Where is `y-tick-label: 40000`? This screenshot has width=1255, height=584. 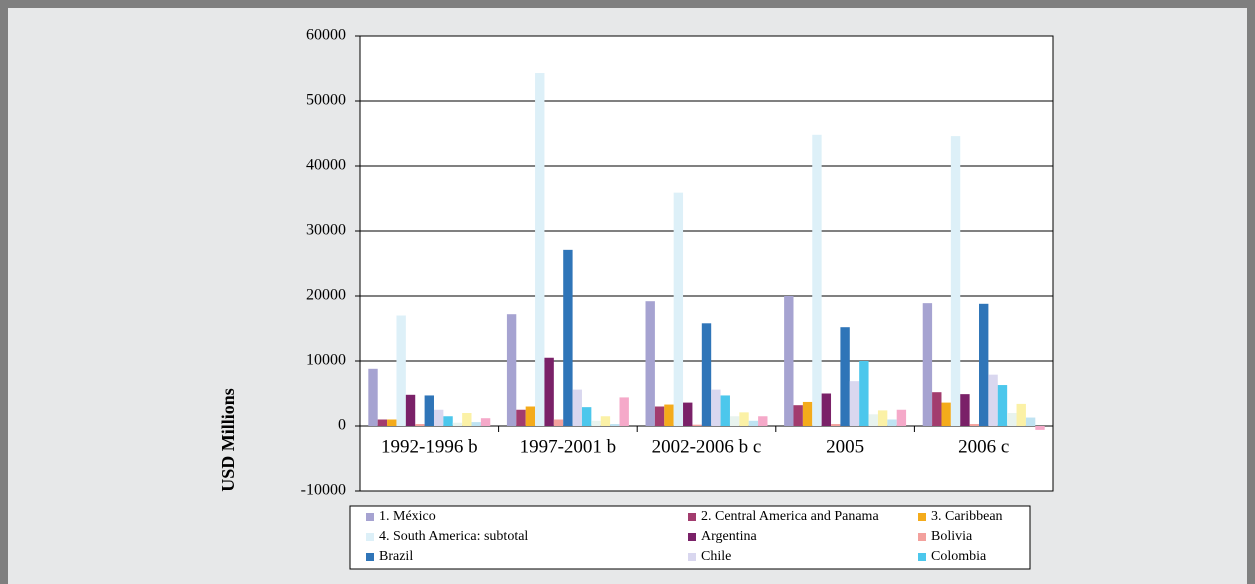 y-tick-label: 40000 is located at coordinates (326, 165).